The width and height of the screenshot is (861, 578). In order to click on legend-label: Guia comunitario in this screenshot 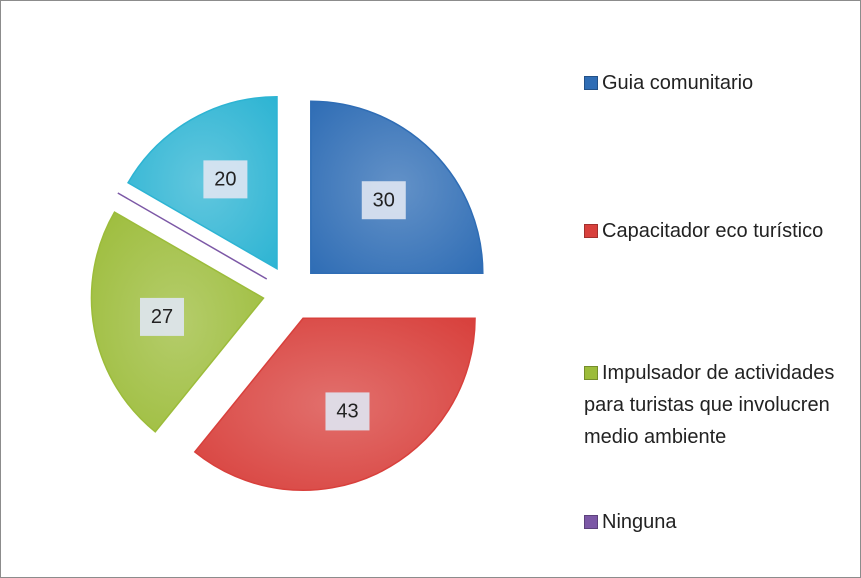, I will do `click(678, 83)`.